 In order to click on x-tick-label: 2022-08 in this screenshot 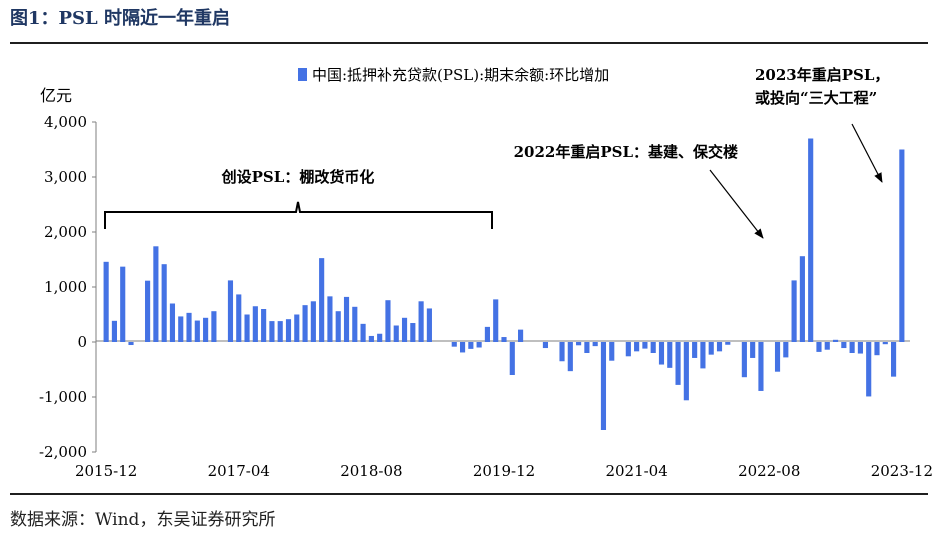, I will do `click(769, 471)`.